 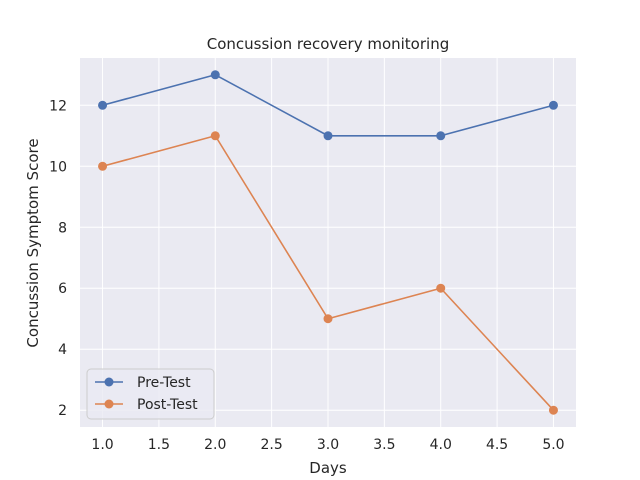 What do you see at coordinates (62, 289) in the screenshot?
I see `y-tick-label: 6` at bounding box center [62, 289].